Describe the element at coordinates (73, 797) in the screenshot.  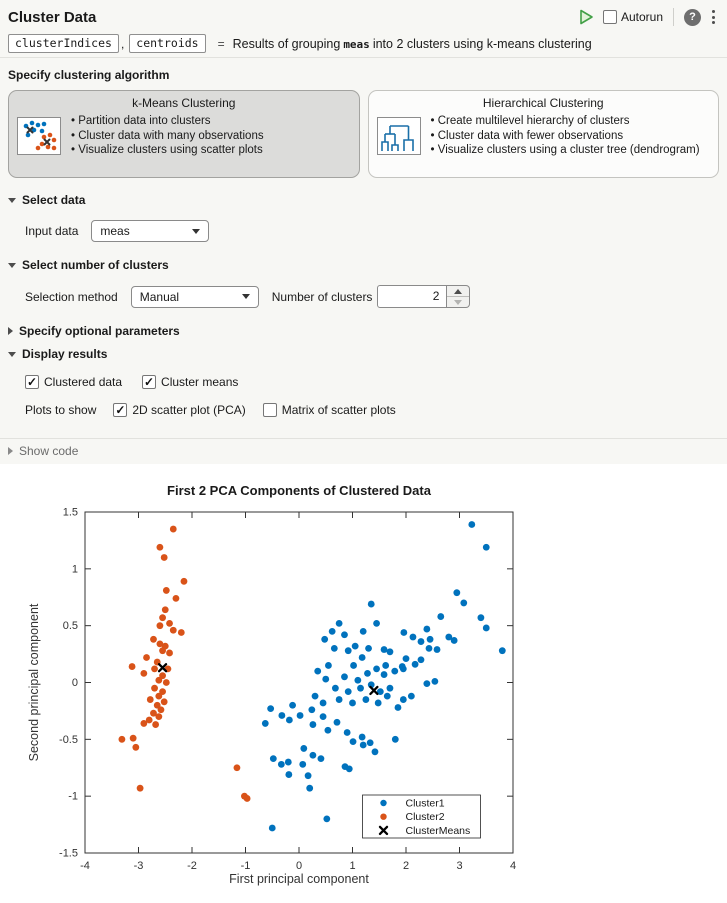
I see `y-tick-label: -1` at that location.